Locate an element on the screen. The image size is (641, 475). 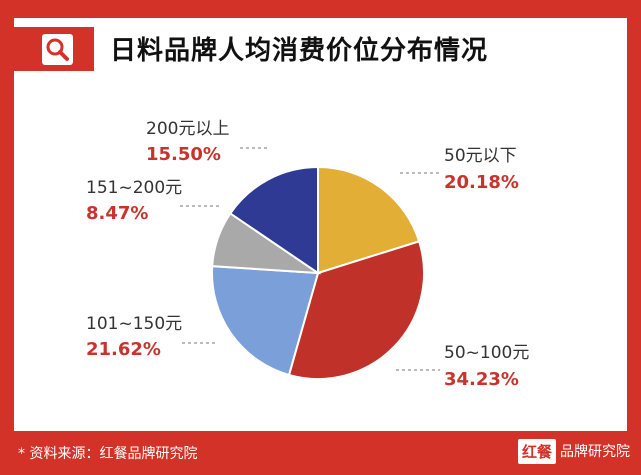
source-note: * 资料来源：红餐品牌研究院 is located at coordinates (108, 454).